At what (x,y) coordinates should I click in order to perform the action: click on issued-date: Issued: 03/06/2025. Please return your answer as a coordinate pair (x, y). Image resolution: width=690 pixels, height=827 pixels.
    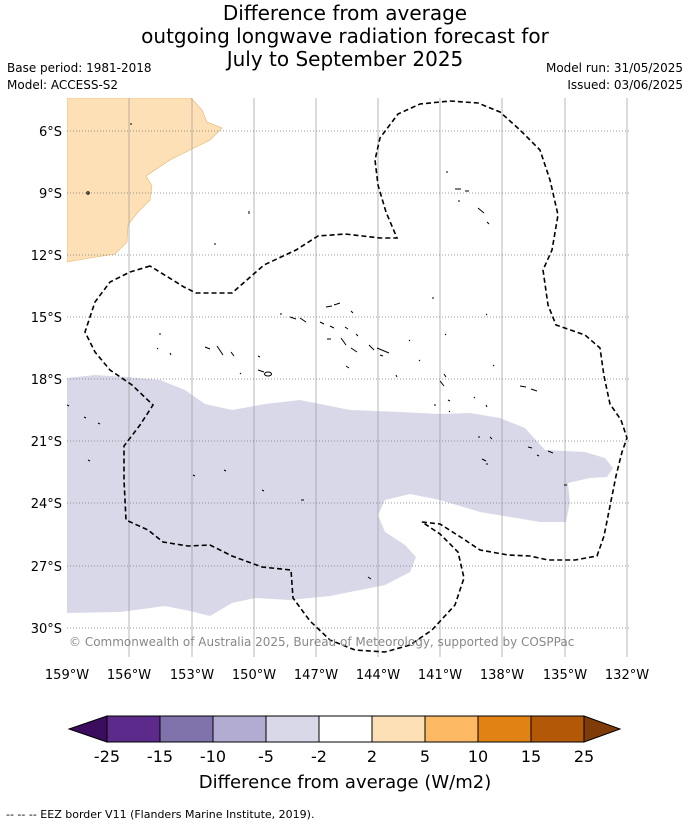
    Looking at the image, I should click on (625, 85).